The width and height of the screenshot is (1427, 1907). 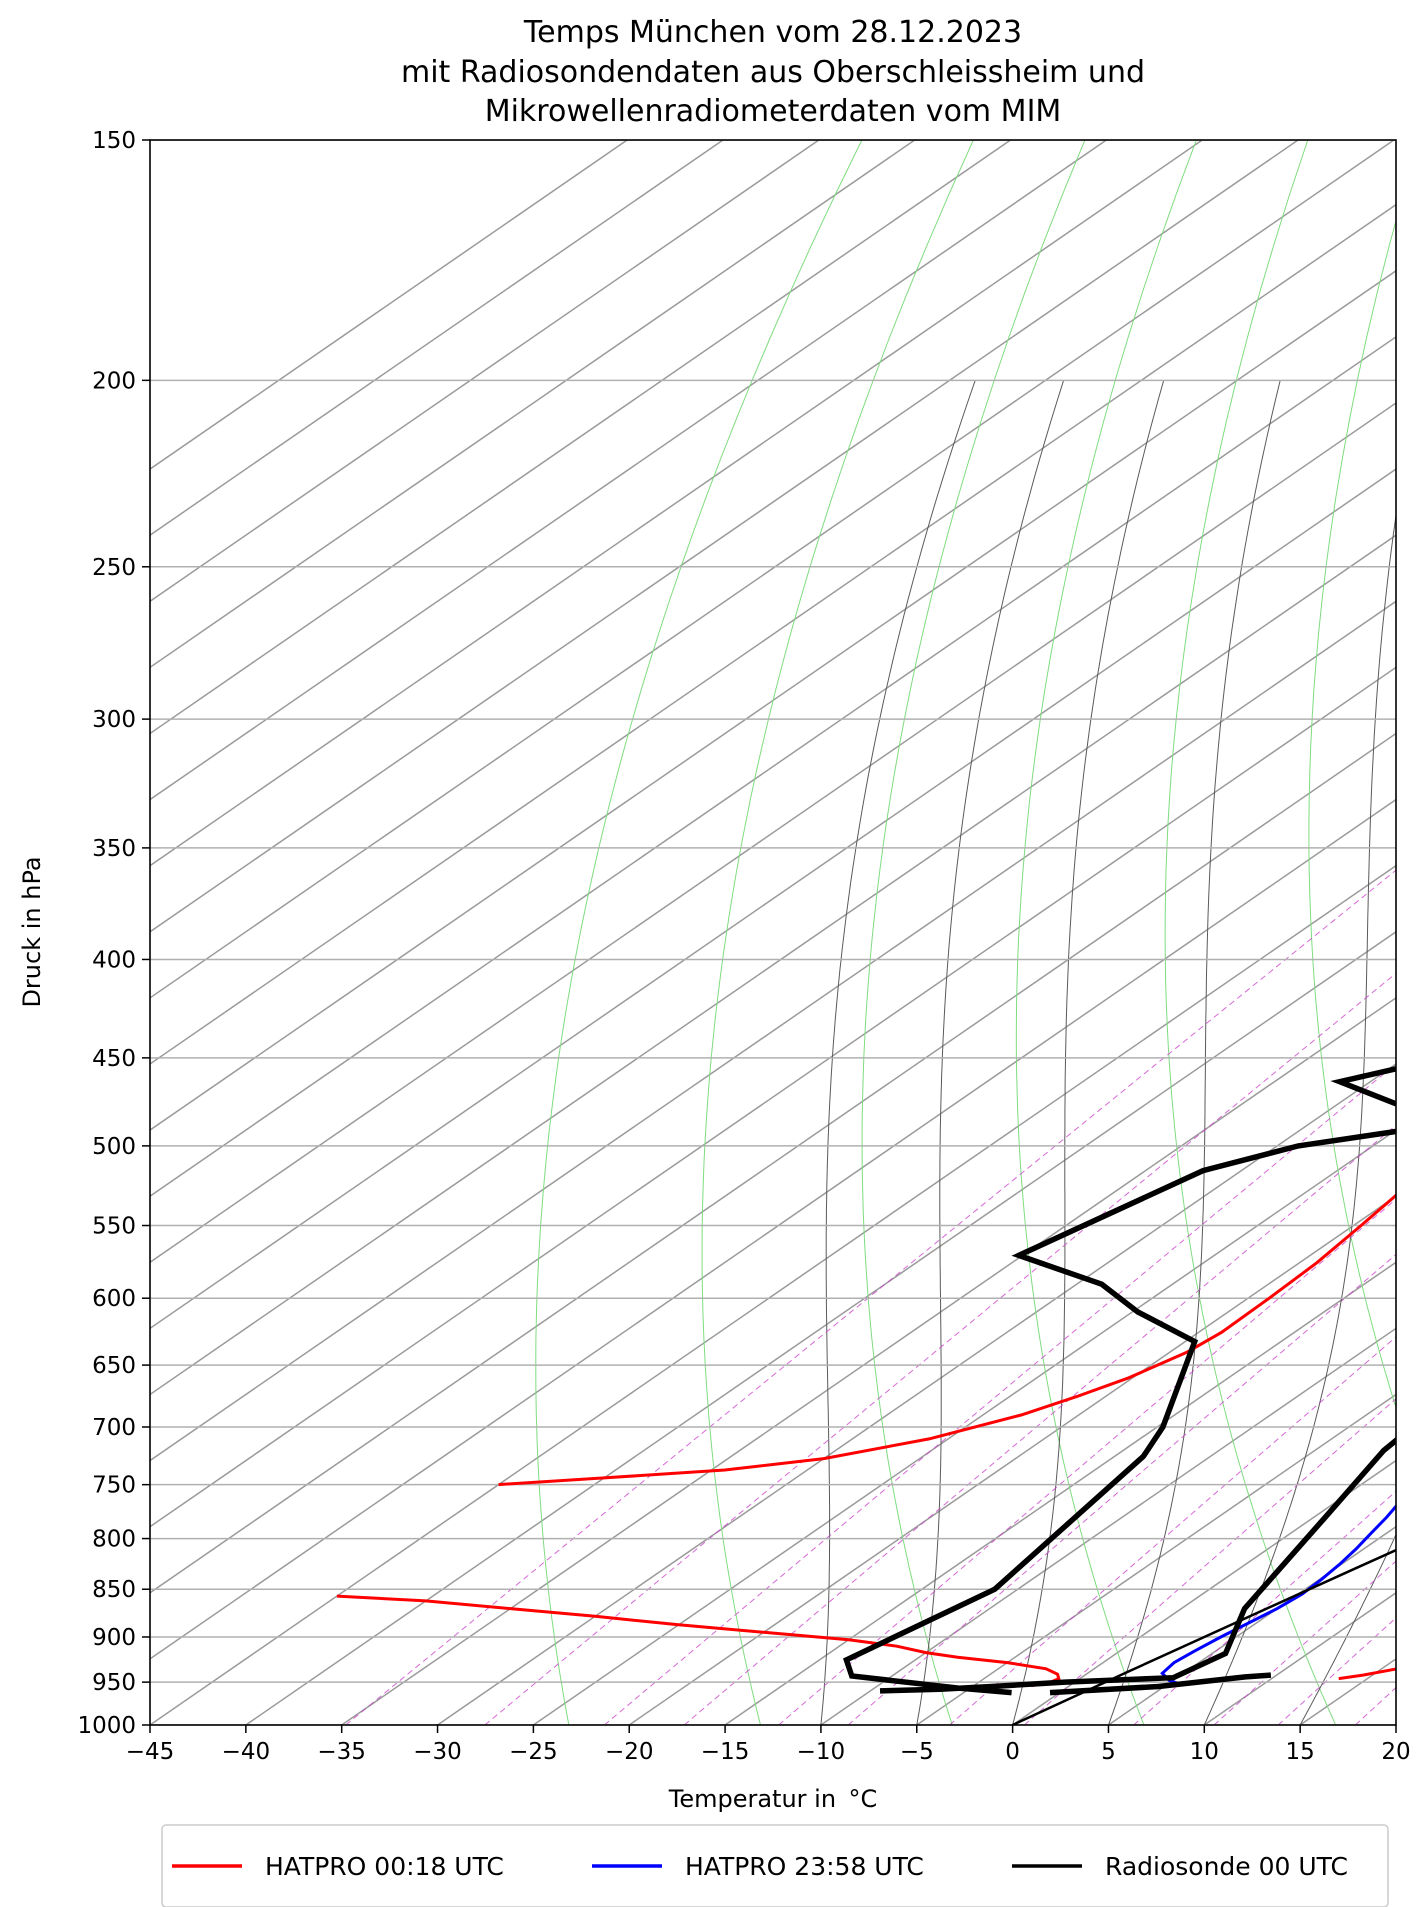 I want to click on x-tick-label: −30, so click(x=437, y=1752).